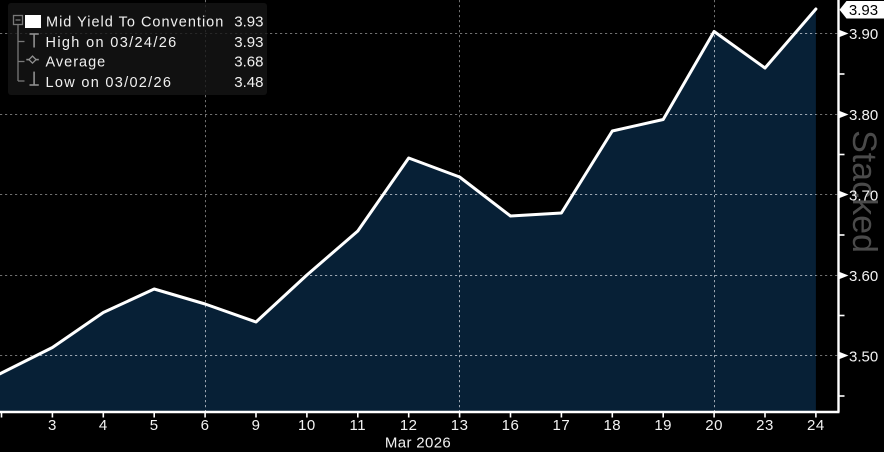 The height and width of the screenshot is (452, 884). Describe the element at coordinates (112, 43) in the screenshot. I see `svg-text: High on 03/24/26` at that location.